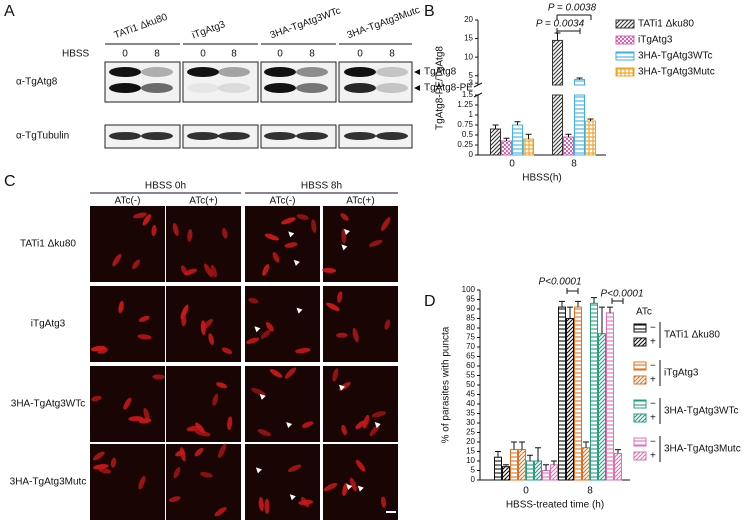 The height and width of the screenshot is (520, 750). I want to click on y-tick-label: 1.25, so click(465, 104).